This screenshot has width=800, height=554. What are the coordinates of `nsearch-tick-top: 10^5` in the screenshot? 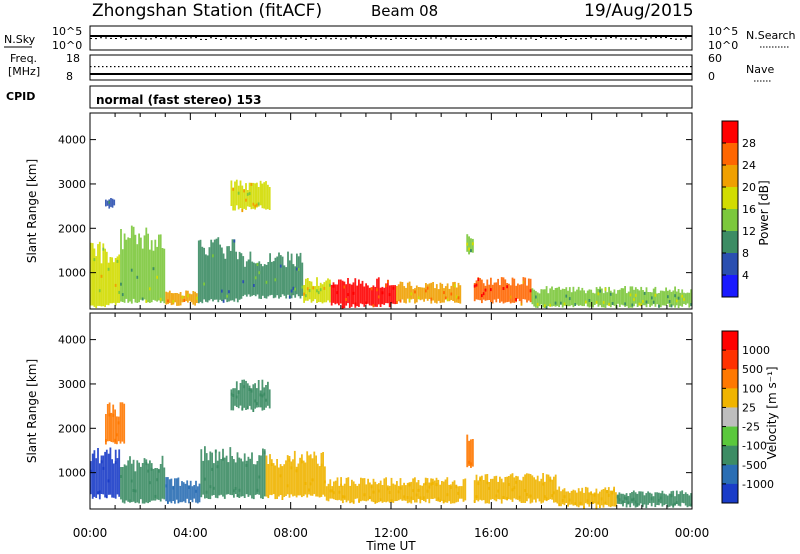 It's located at (723, 31).